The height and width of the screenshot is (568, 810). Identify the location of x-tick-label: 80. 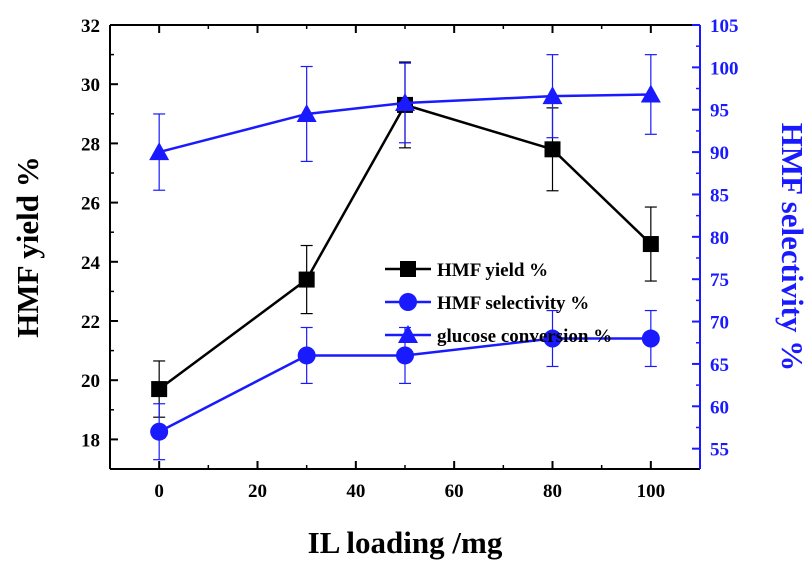
(552, 491).